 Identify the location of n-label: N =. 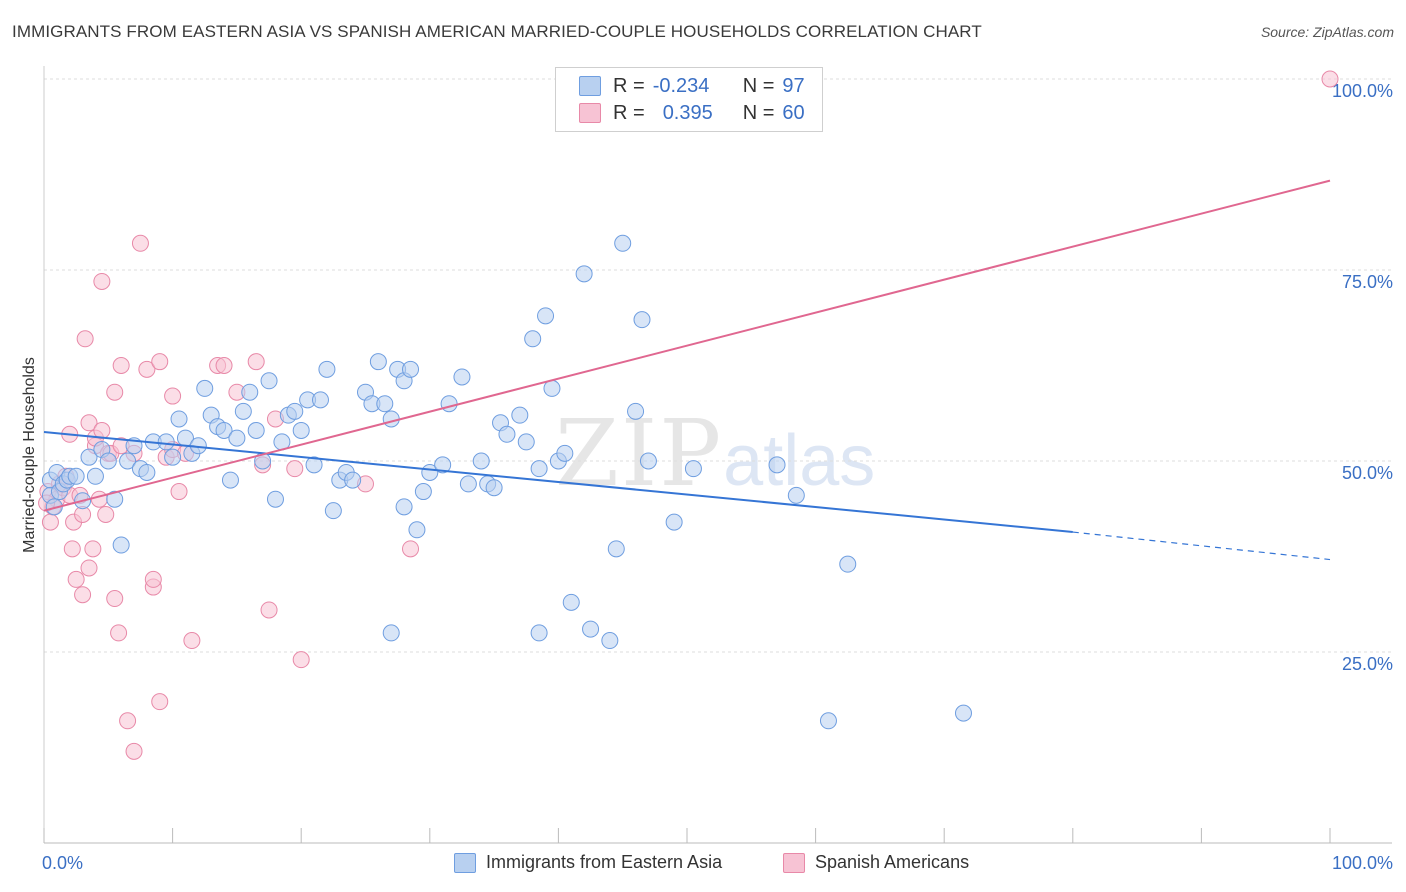
(758, 112).